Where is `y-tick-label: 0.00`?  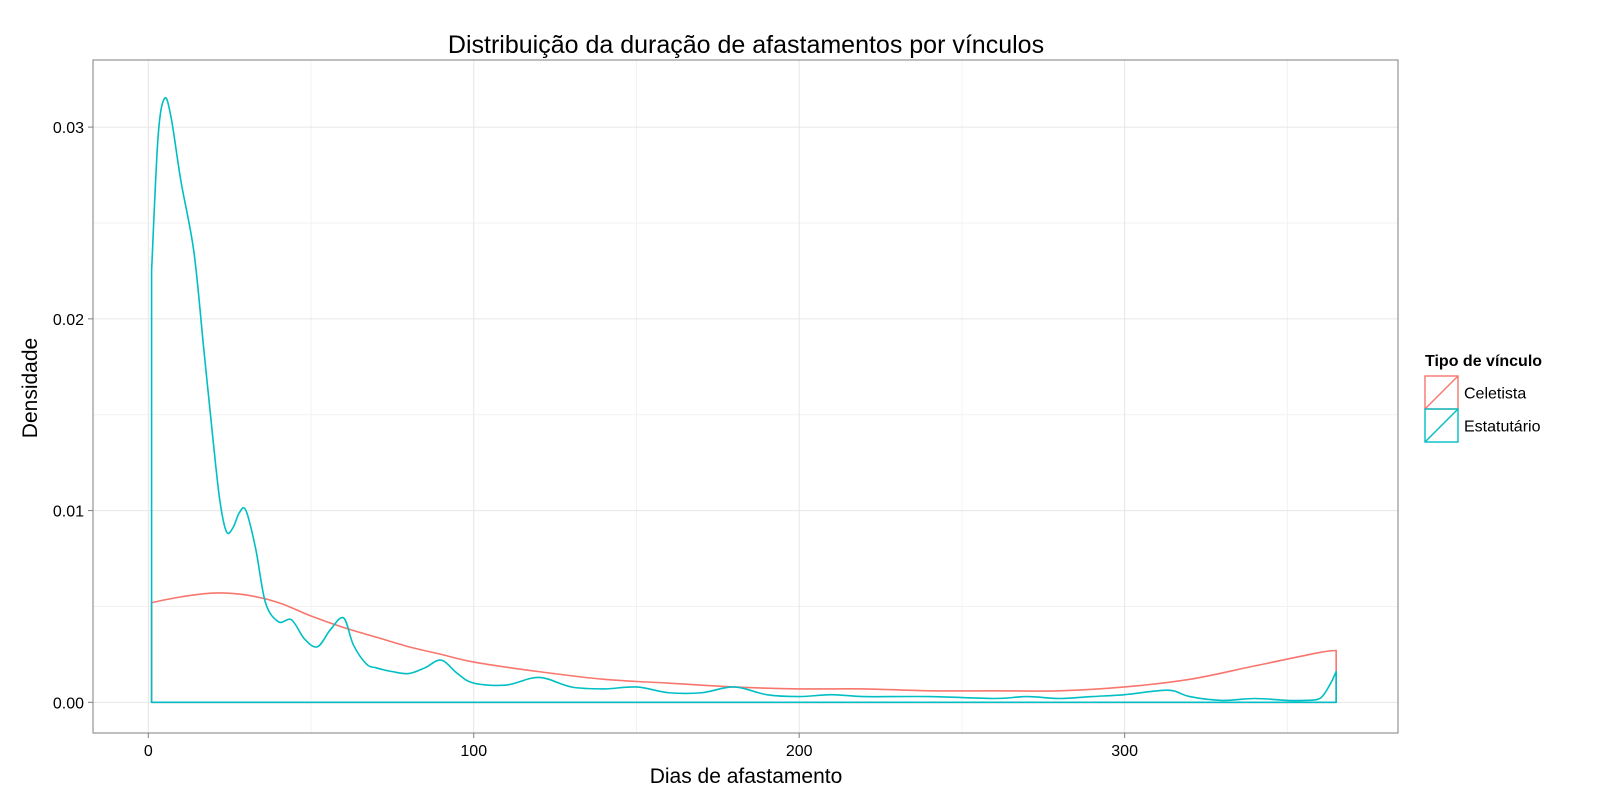 y-tick-label: 0.00 is located at coordinates (68, 703).